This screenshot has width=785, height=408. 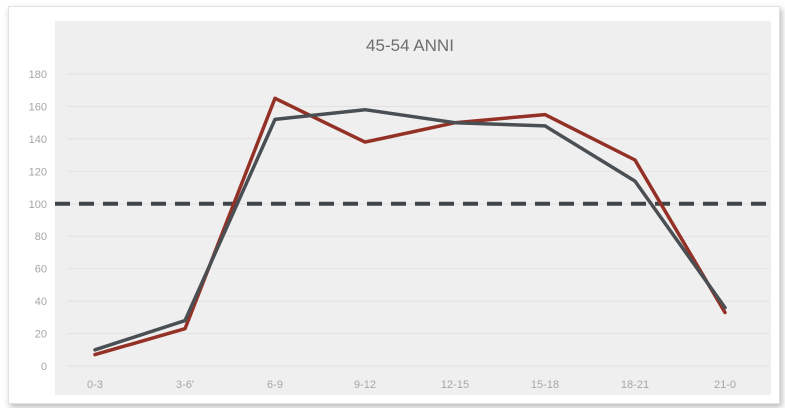 What do you see at coordinates (41, 335) in the screenshot?
I see `y-tick-label: 20` at bounding box center [41, 335].